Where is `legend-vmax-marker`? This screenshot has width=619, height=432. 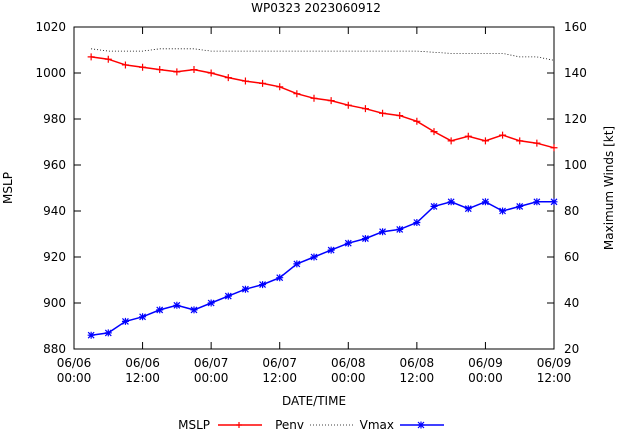 legend-vmax-marker is located at coordinates (421, 425).